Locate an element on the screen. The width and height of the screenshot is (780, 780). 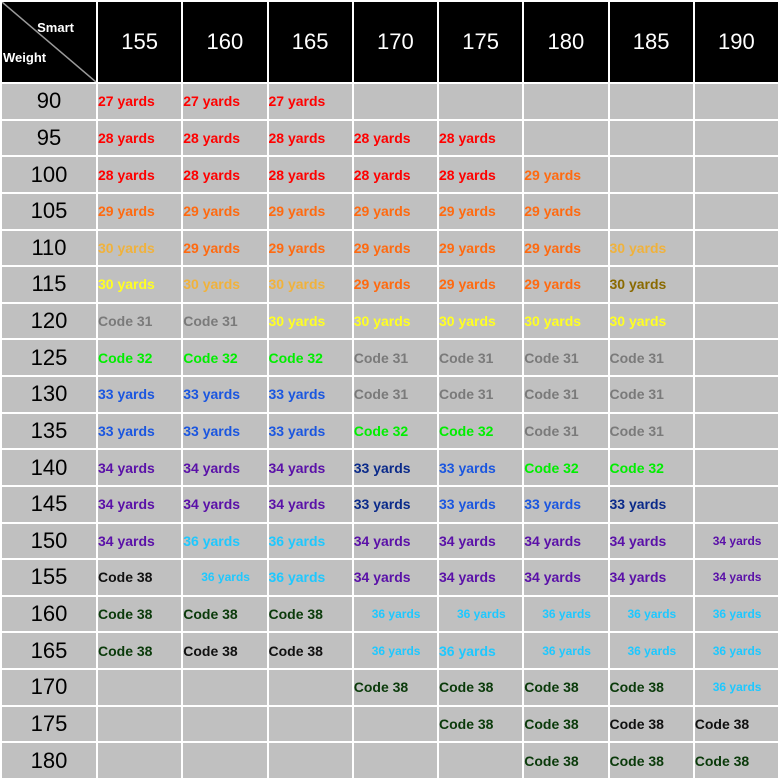
row-header: 120 is located at coordinates (49, 321).